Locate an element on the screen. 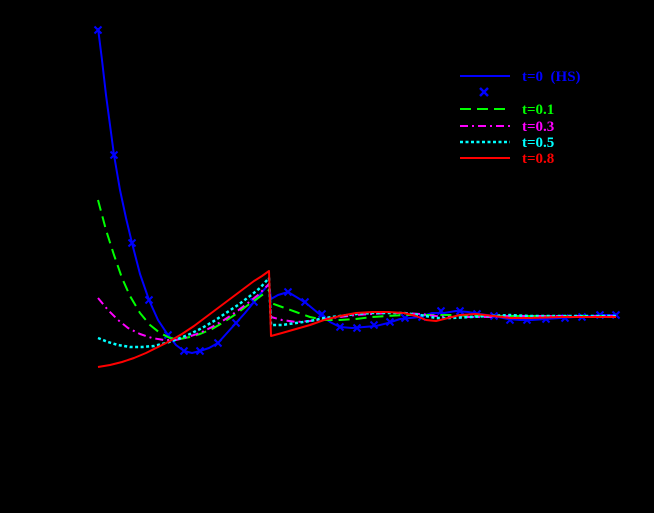 Image resolution: width=654 pixels, height=513 pixels. legend: t=0 (HS) t=0.1 t=0.3 t=0.5 t=0.8 is located at coordinates (520, 118).